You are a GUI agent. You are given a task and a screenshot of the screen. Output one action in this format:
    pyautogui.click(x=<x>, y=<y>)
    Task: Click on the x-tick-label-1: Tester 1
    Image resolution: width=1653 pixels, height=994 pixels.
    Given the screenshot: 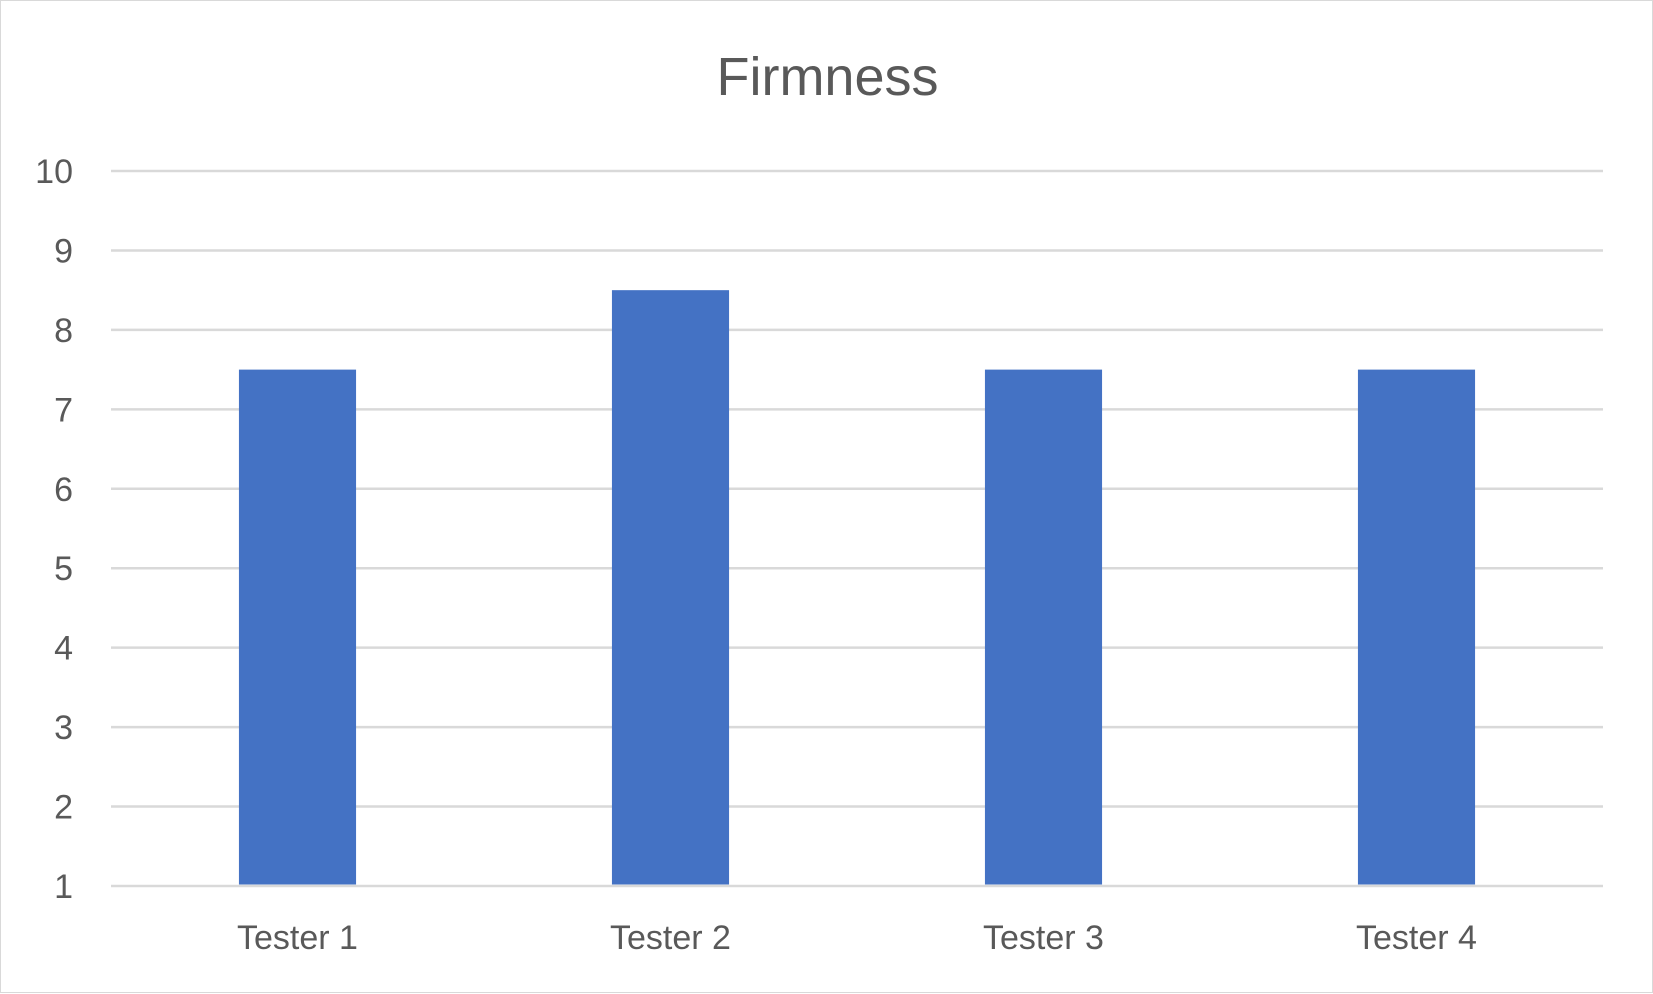 What is the action you would take?
    pyautogui.click(x=297, y=938)
    